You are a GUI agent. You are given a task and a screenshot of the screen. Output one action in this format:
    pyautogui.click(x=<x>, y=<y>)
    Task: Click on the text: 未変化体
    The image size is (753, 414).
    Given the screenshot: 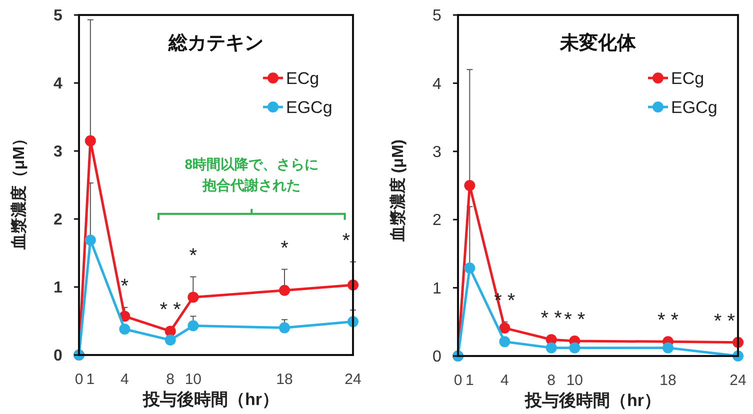 What is the action you would take?
    pyautogui.click(x=598, y=43)
    